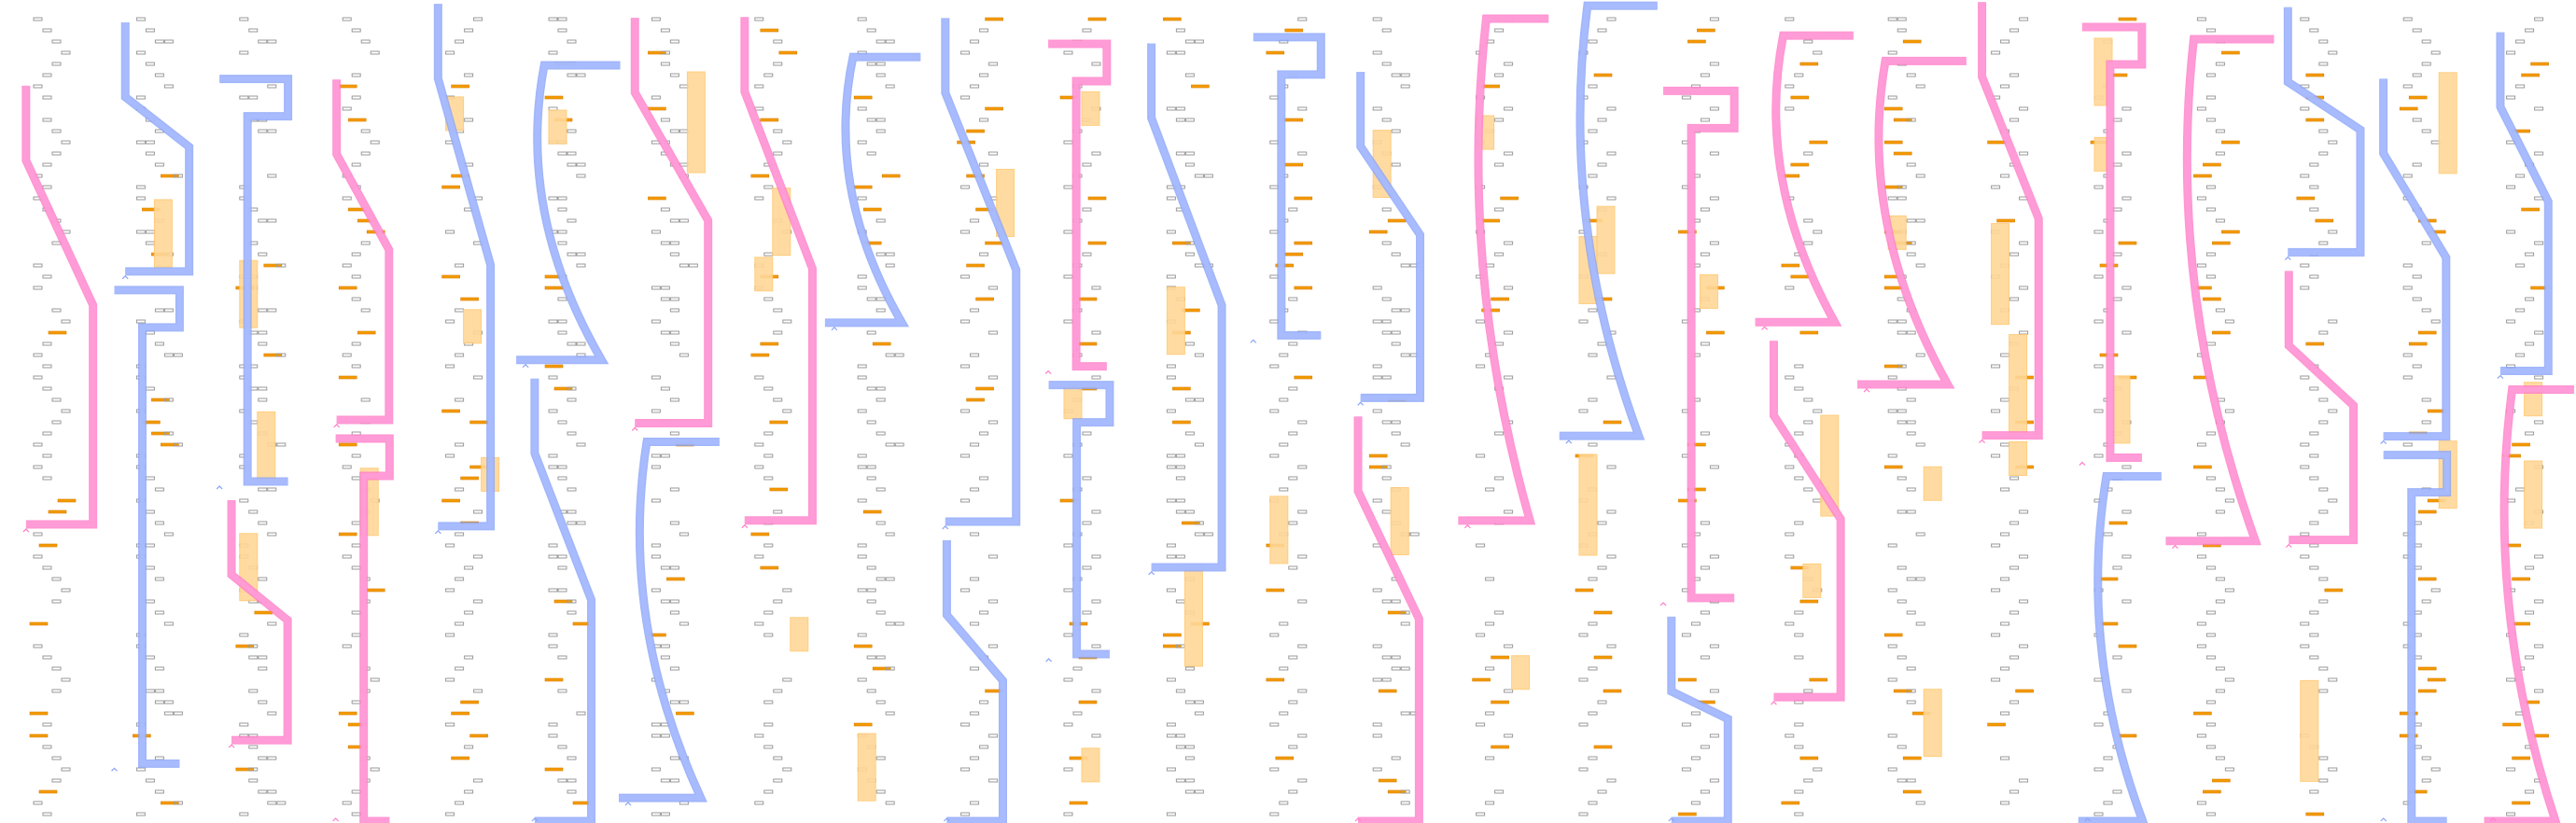 The width and height of the screenshot is (2576, 823). What do you see at coordinates (1186, 307) in the screenshot?
I see `blue-ribbon` at bounding box center [1186, 307].